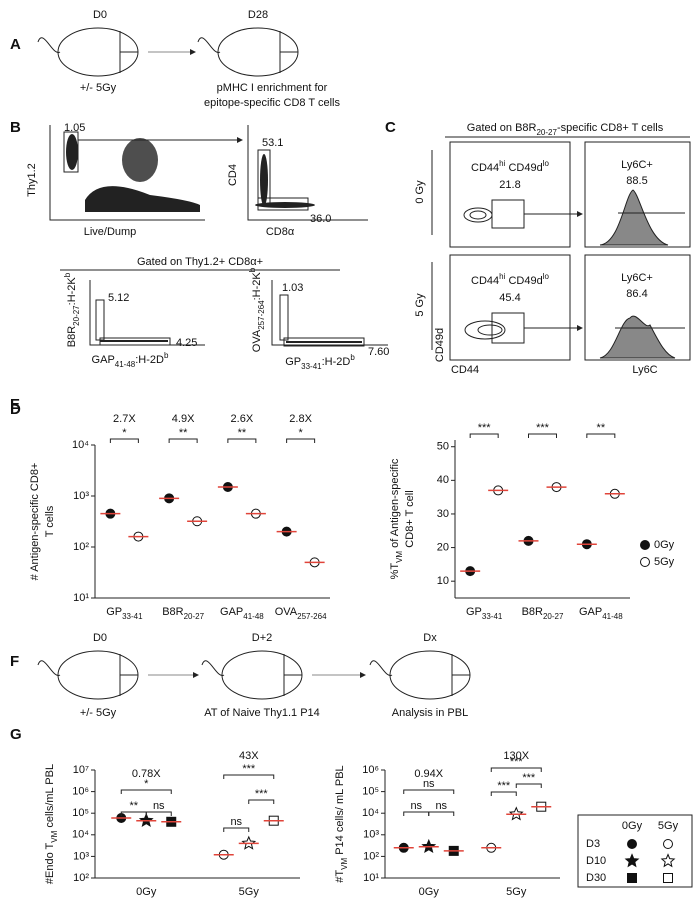 Image resolution: width=699 pixels, height=905 pixels. What do you see at coordinates (146, 774) in the screenshot?
I see `fold-change: 0.78X` at bounding box center [146, 774].